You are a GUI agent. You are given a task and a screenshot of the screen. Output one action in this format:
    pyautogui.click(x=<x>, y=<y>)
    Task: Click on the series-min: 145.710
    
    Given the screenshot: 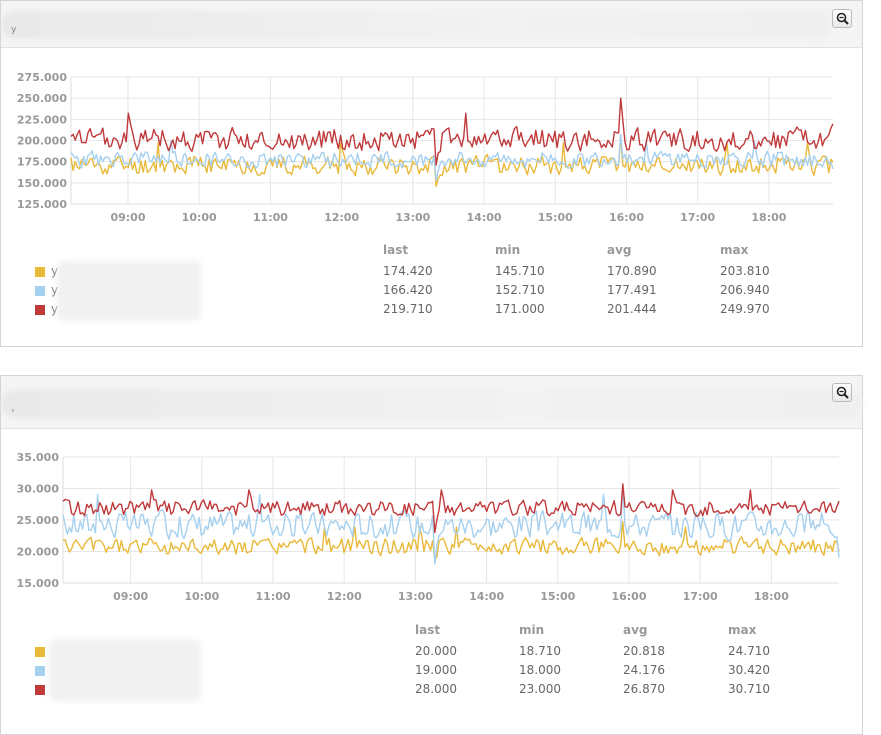 What is the action you would take?
    pyautogui.click(x=520, y=271)
    